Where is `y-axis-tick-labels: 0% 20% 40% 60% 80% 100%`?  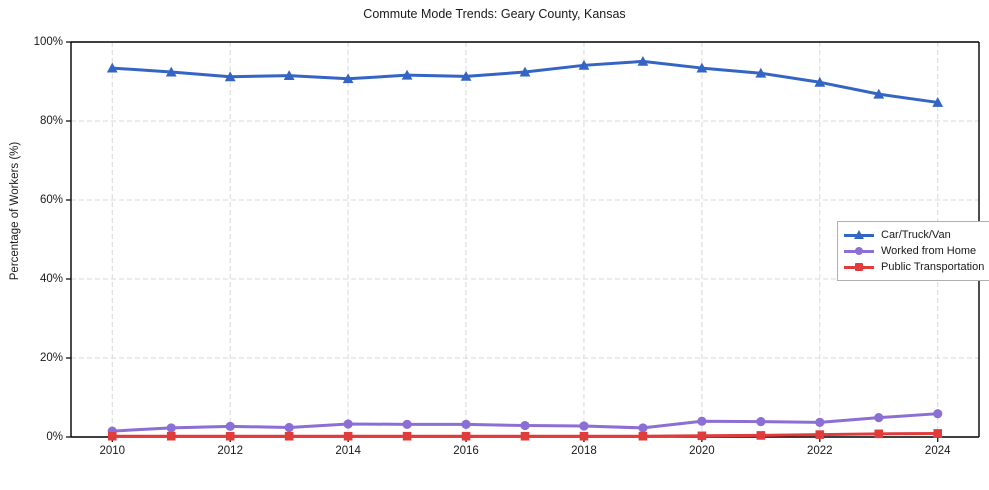 y-axis-tick-labels: 0% 20% 40% 60% 80% 100% is located at coordinates (35, 245).